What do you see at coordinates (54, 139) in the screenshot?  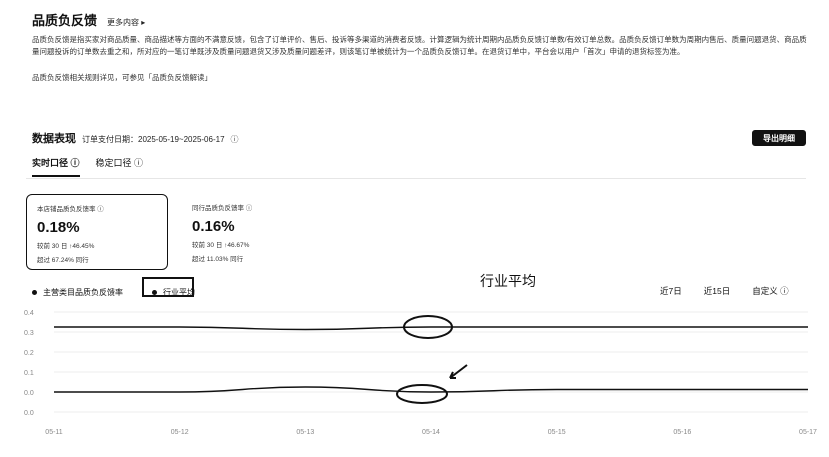 I see `section-title: 数据表现` at bounding box center [54, 139].